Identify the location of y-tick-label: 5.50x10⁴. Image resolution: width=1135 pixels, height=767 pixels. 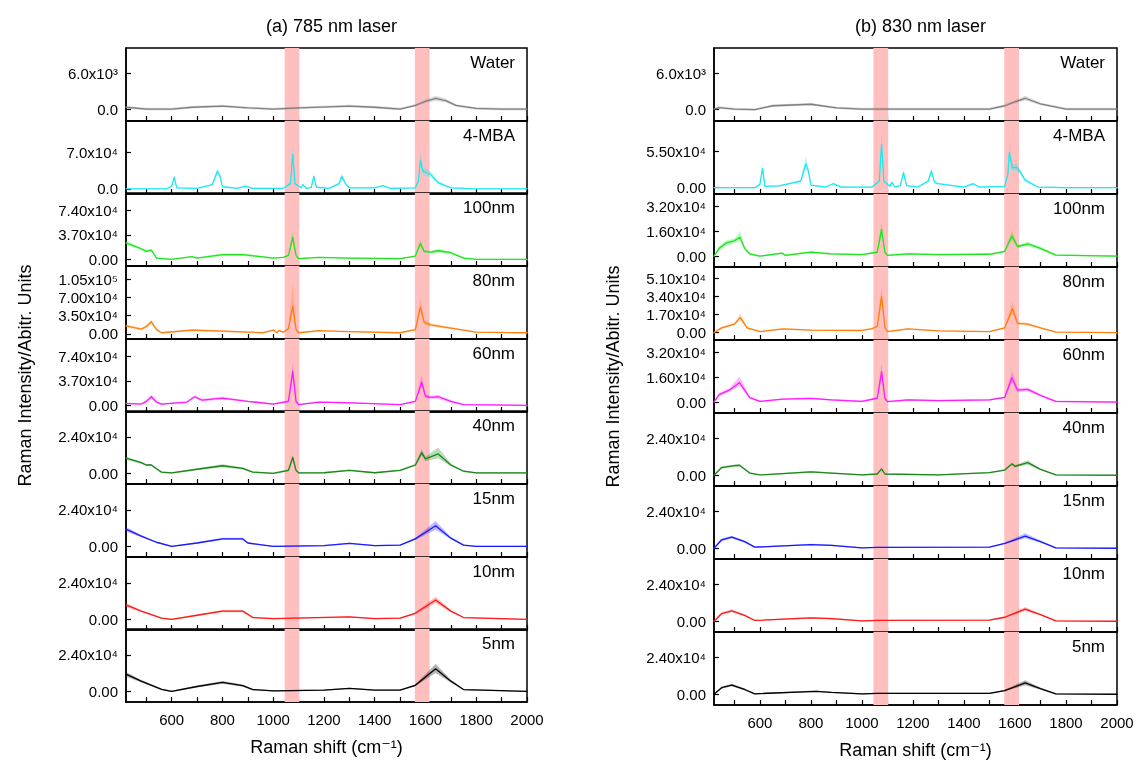
(676, 151).